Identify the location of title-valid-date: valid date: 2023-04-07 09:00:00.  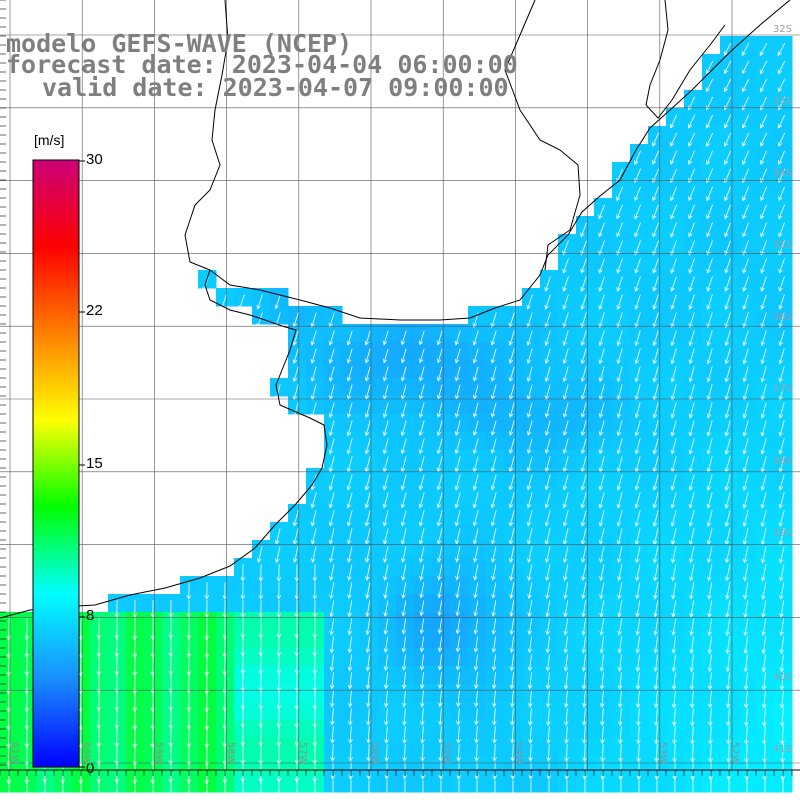
(275, 87).